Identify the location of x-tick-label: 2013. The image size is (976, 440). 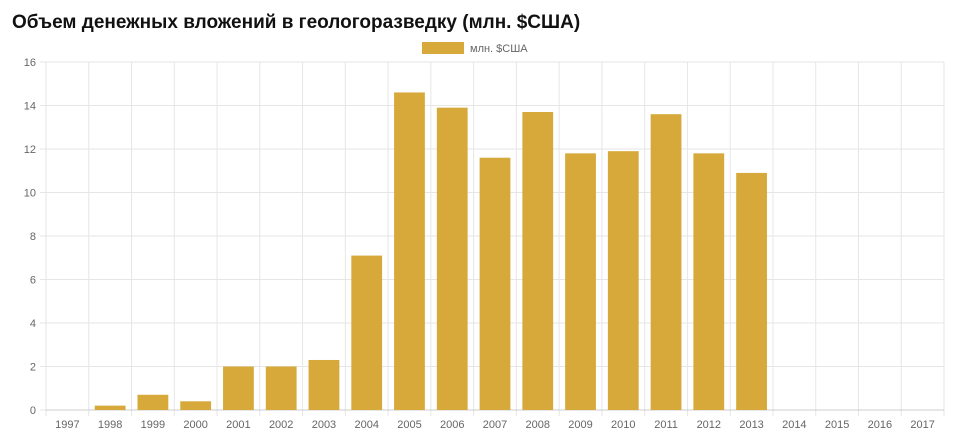
(751, 425).